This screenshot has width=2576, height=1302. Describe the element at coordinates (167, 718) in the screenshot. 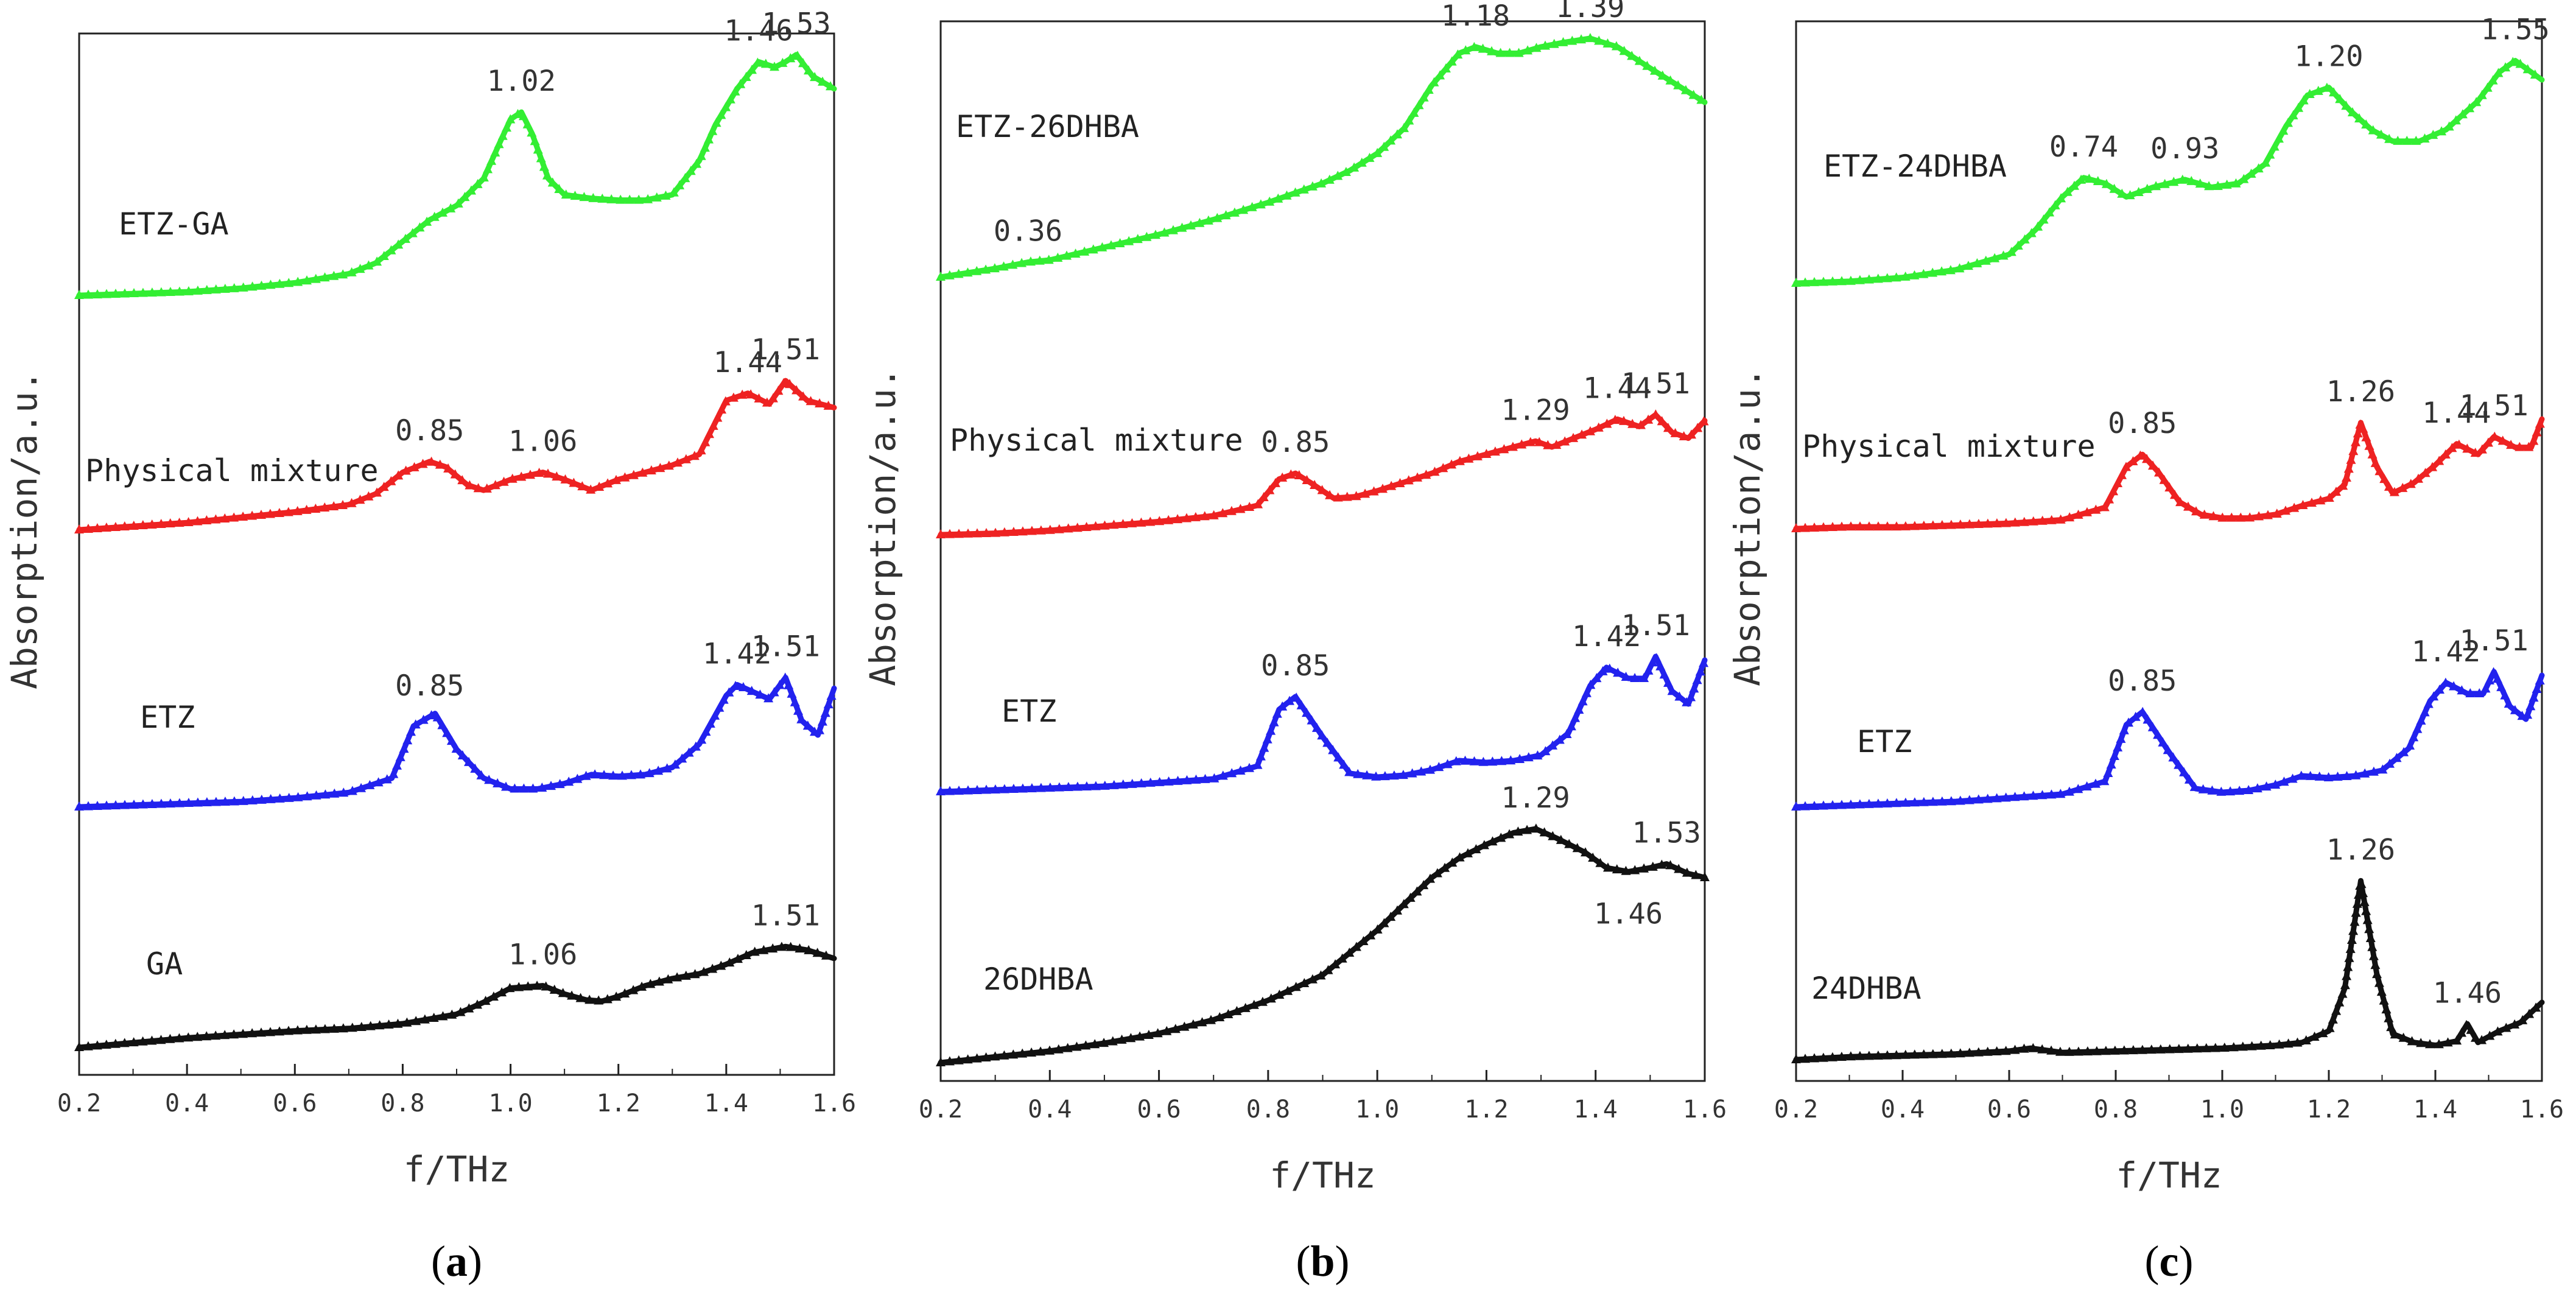

I see `series-label: ETZ` at that location.